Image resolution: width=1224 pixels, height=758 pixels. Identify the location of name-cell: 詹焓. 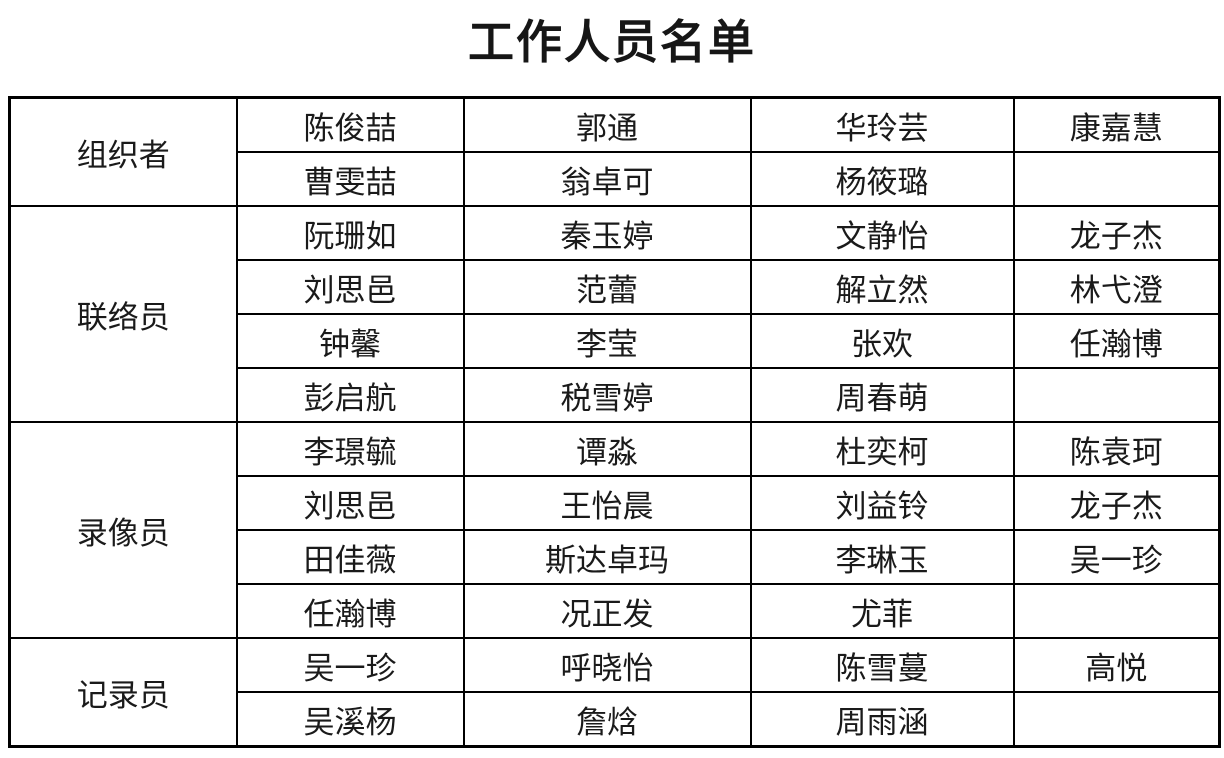
(607, 719).